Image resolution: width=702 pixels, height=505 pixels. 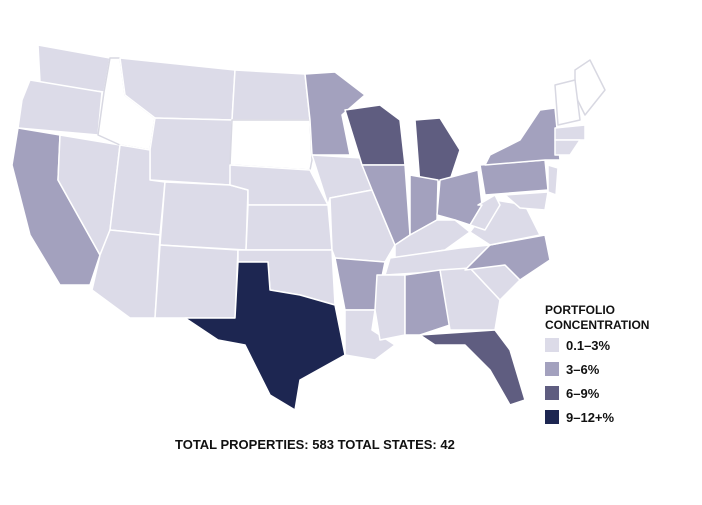 What do you see at coordinates (396, 444) in the screenshot?
I see `total-states: TOTAL STATES: 42` at bounding box center [396, 444].